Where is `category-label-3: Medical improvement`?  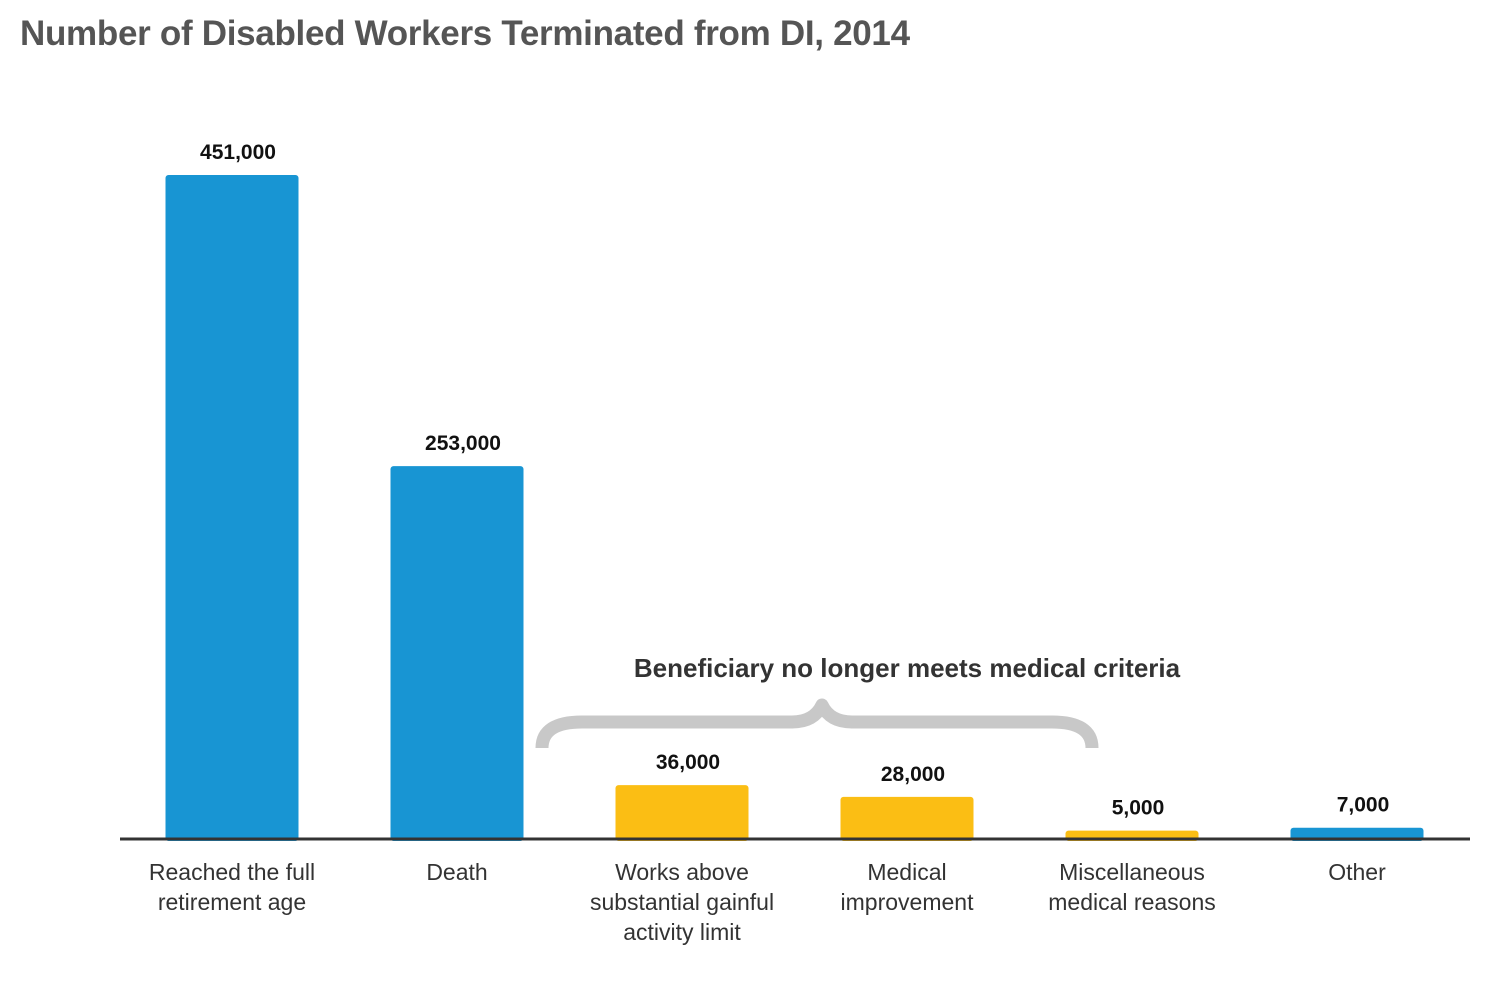 category-label-3: Medical improvement is located at coordinates (908, 887).